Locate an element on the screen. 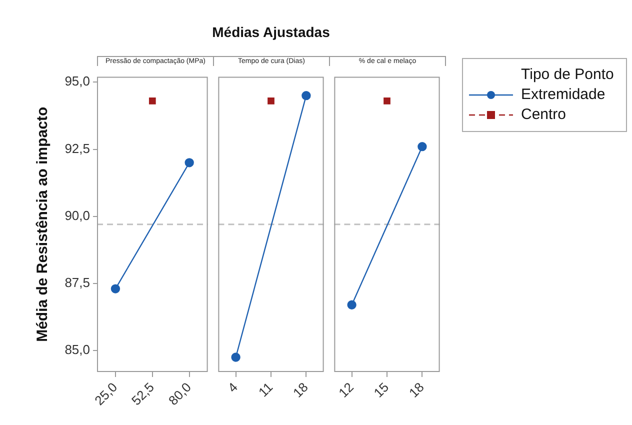 This screenshot has width=632, height=425. legend-title: Tipo de Ponto is located at coordinates (567, 75).